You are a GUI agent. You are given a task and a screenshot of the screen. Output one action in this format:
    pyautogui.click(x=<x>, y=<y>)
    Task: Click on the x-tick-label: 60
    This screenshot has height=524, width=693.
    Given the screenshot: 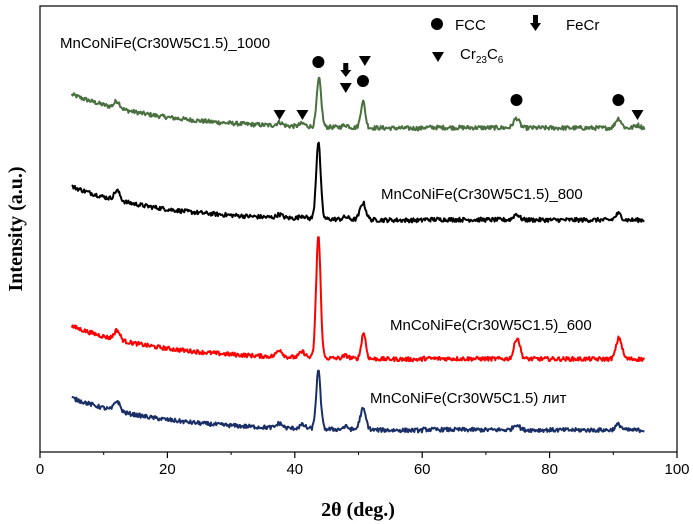 What is the action you would take?
    pyautogui.click(x=422, y=469)
    